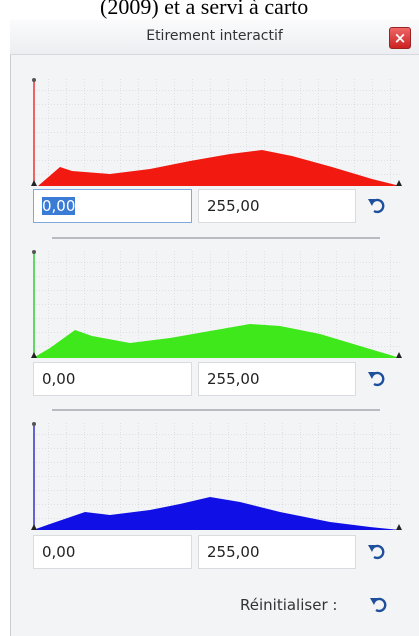 The height and width of the screenshot is (636, 419). Describe the element at coordinates (204, 9) in the screenshot. I see `page-text: (2009) et a servi à carto` at that location.